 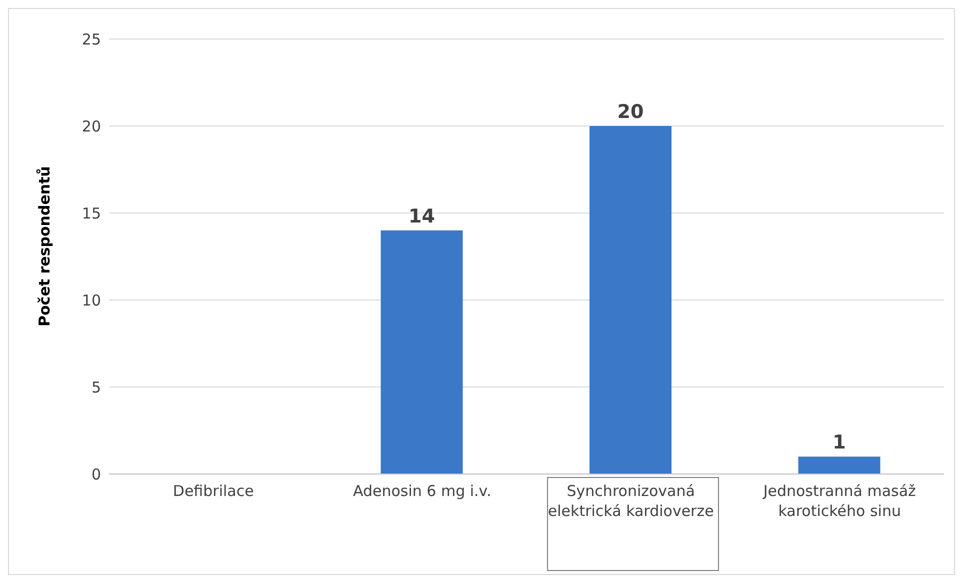 What do you see at coordinates (44, 246) in the screenshot?
I see `y-axis-title: Počet respondentů` at bounding box center [44, 246].